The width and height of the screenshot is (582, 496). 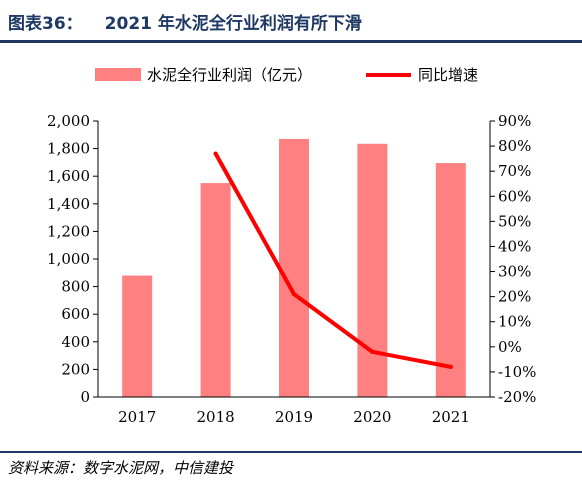 I want to click on y-right-tick-label: -10%, so click(x=517, y=372).